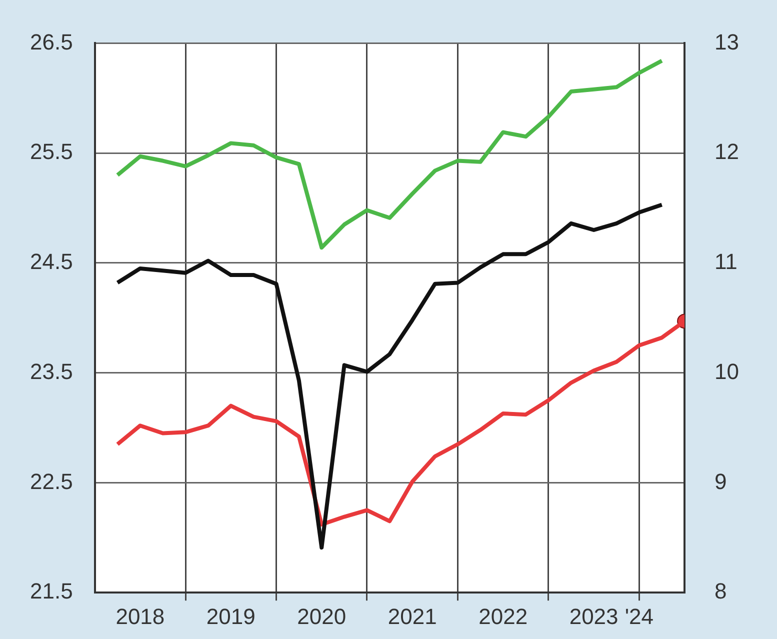 The width and height of the screenshot is (777, 639). What do you see at coordinates (593, 616) in the screenshot?
I see `x-tick-label: 2023` at bounding box center [593, 616].